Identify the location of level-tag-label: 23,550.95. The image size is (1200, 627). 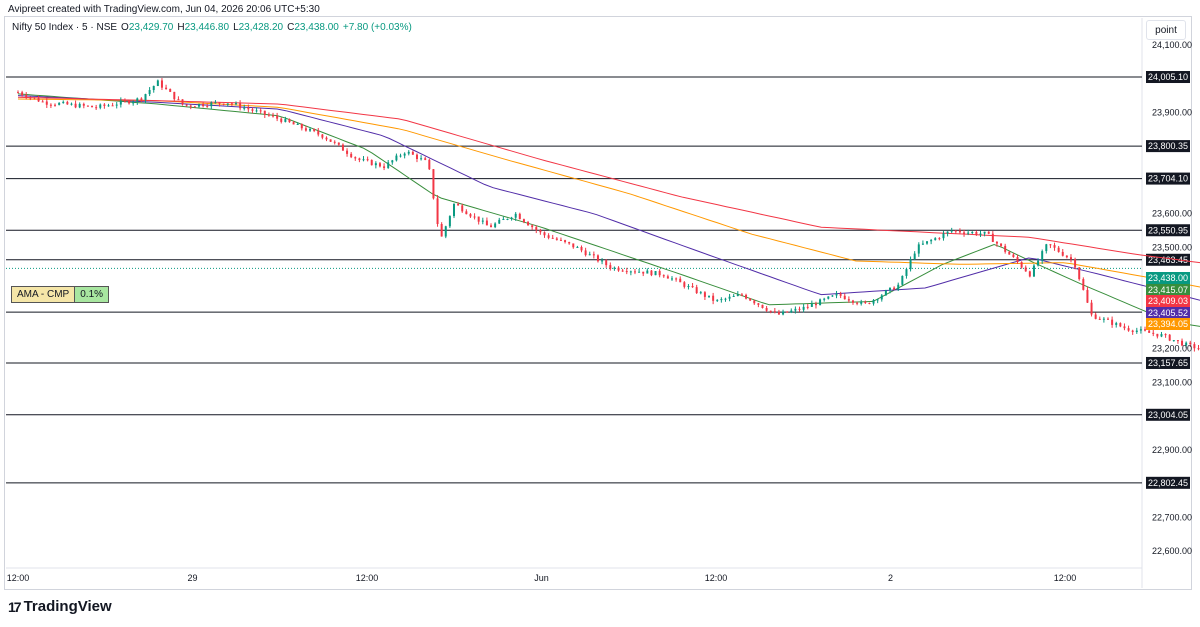
(1168, 230).